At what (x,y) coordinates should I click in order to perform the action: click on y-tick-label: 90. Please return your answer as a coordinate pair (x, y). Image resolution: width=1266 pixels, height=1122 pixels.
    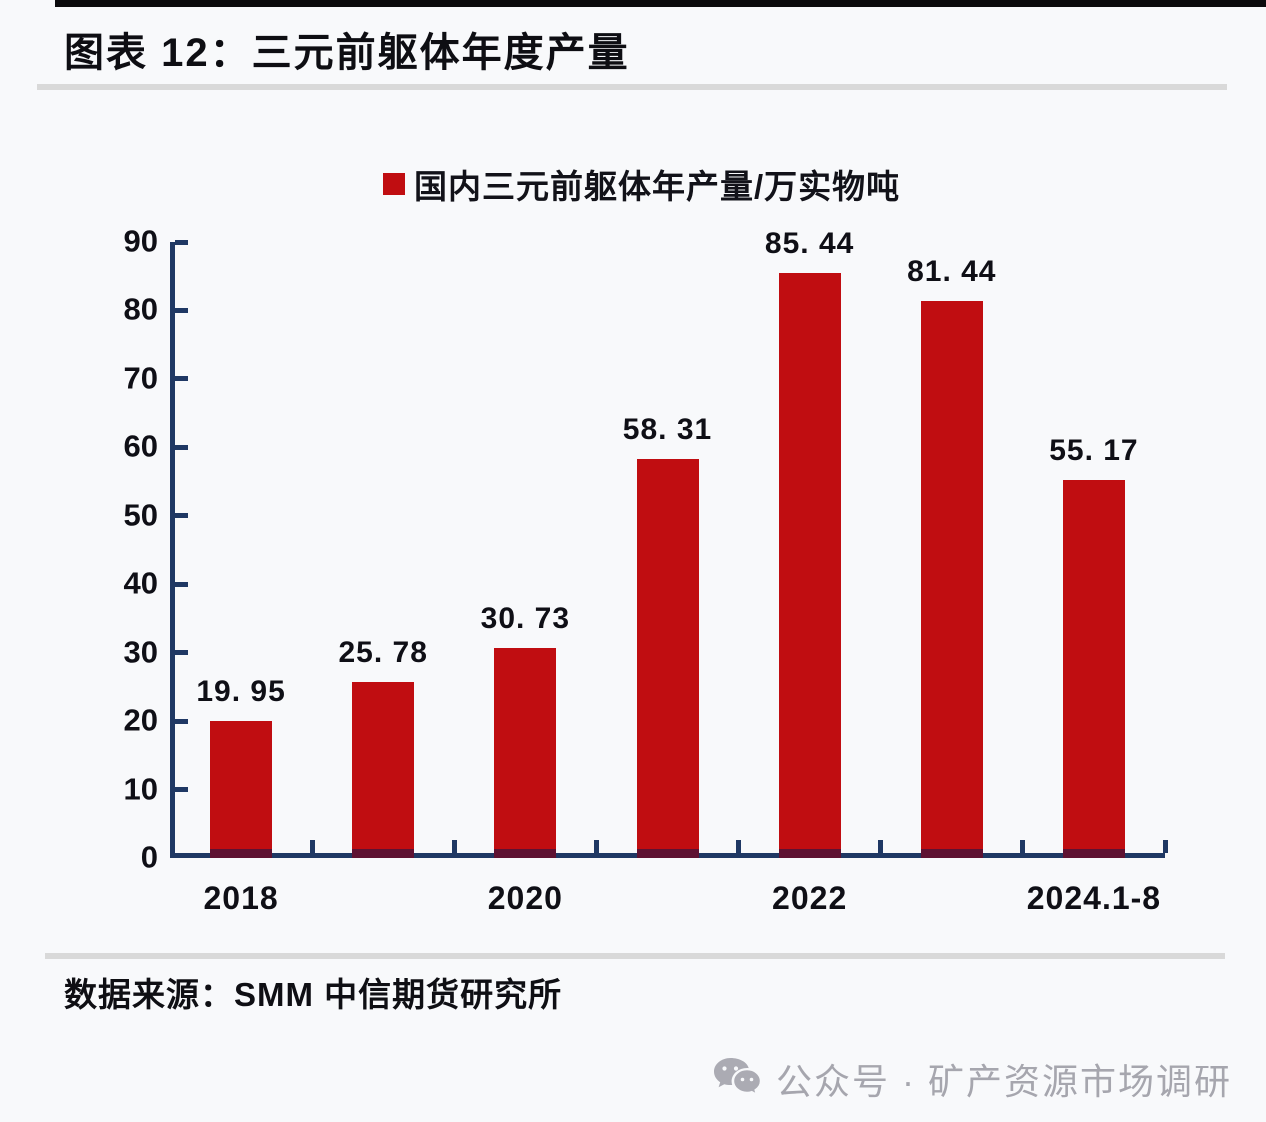
    Looking at the image, I should click on (140, 241).